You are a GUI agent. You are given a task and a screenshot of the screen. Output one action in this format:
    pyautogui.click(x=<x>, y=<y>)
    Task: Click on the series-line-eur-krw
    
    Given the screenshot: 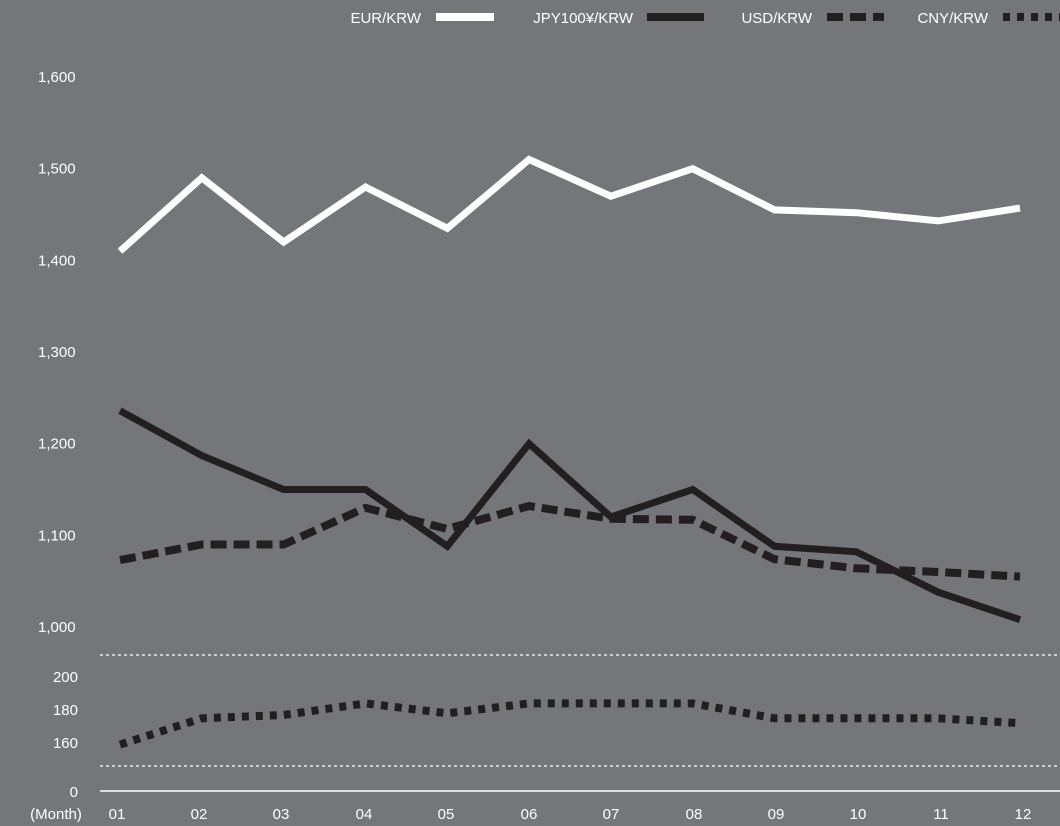 What is the action you would take?
    pyautogui.click(x=569, y=204)
    